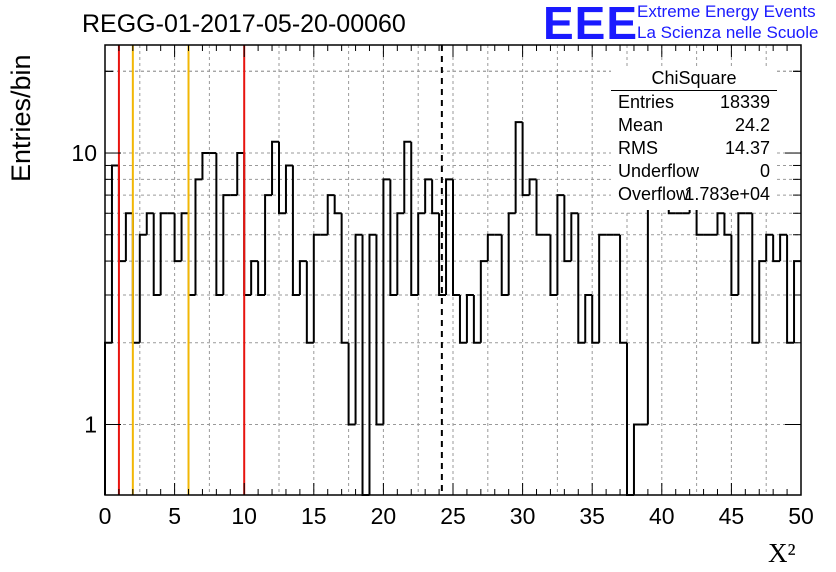 The height and width of the screenshot is (572, 836). Describe the element at coordinates (646, 102) in the screenshot. I see `stats-key: Entries` at that location.